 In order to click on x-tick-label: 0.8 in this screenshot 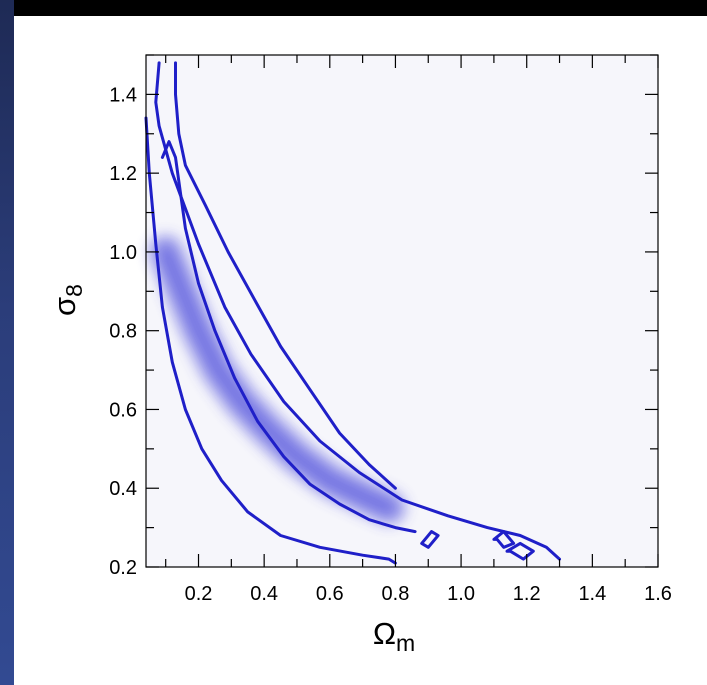, I will do `click(396, 594)`.